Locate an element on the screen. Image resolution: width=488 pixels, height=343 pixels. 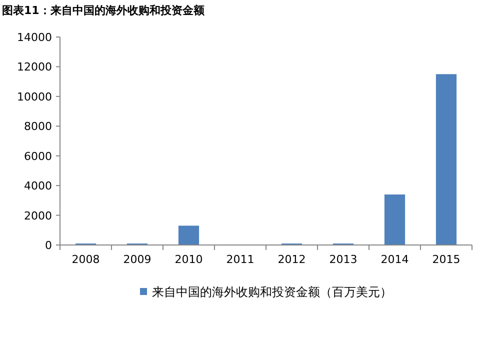
x-tick-label: 2013 is located at coordinates (343, 259).